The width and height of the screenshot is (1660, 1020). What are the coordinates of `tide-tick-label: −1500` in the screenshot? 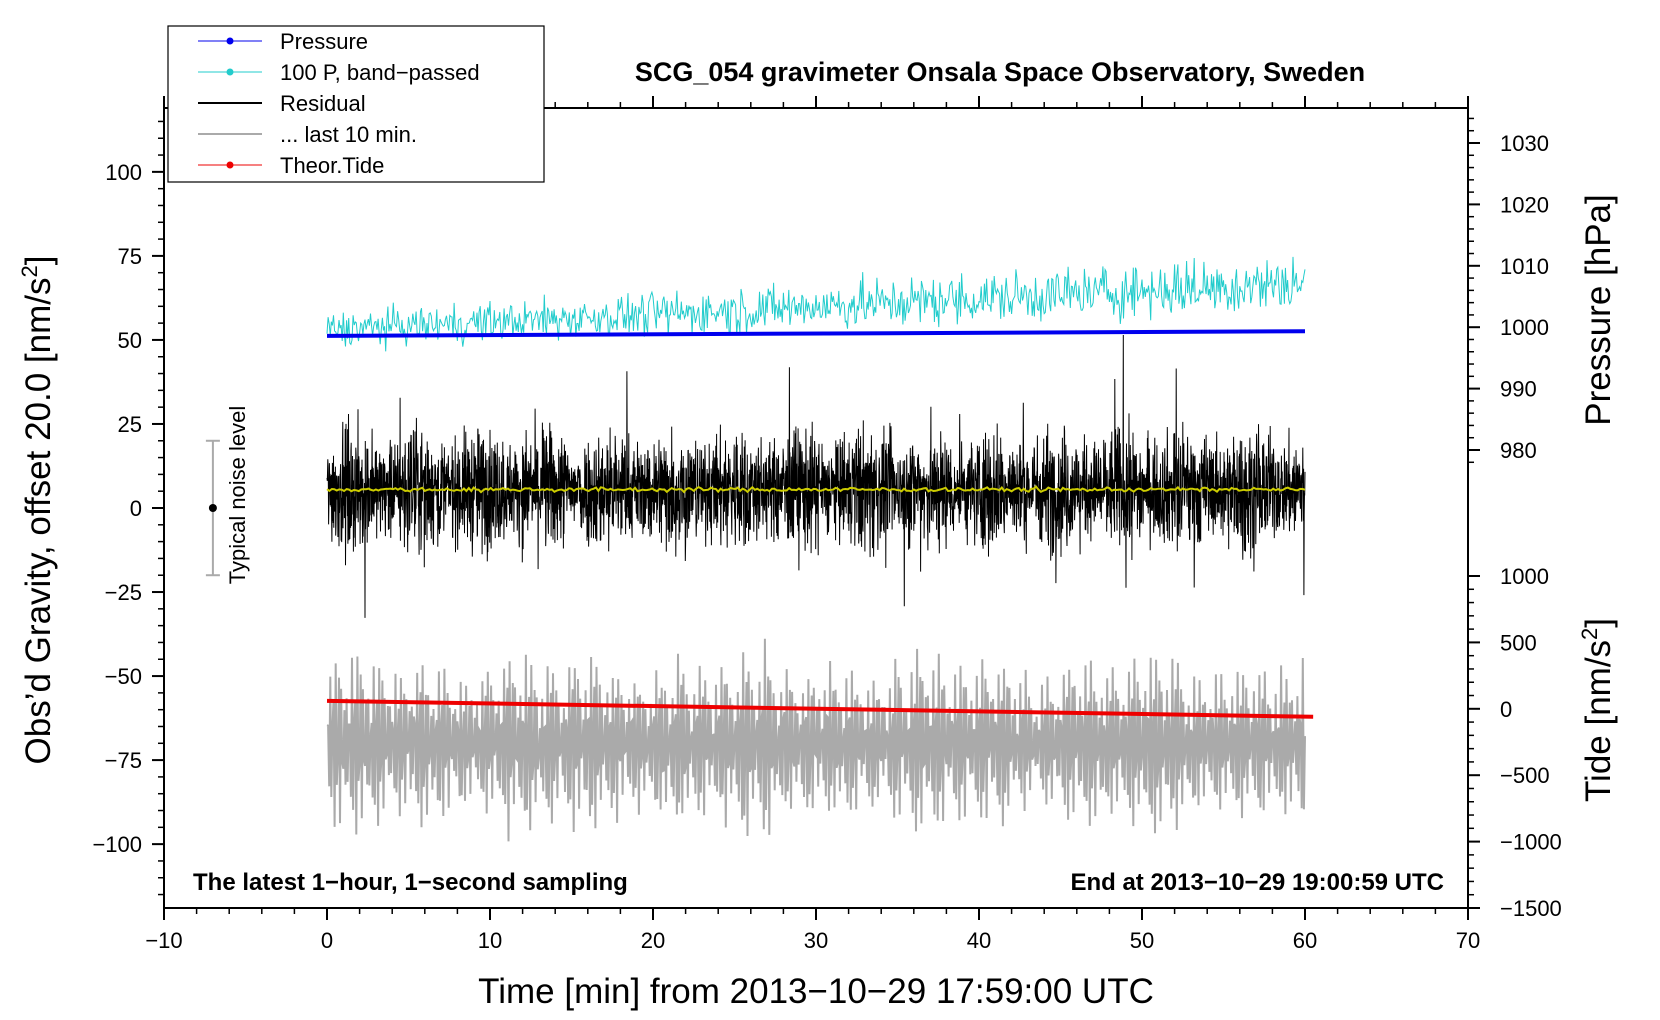 It's located at (1531, 908).